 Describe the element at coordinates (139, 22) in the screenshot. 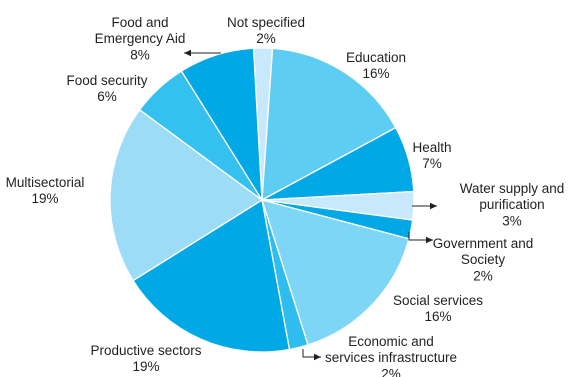

I see `label-line: Food and` at that location.